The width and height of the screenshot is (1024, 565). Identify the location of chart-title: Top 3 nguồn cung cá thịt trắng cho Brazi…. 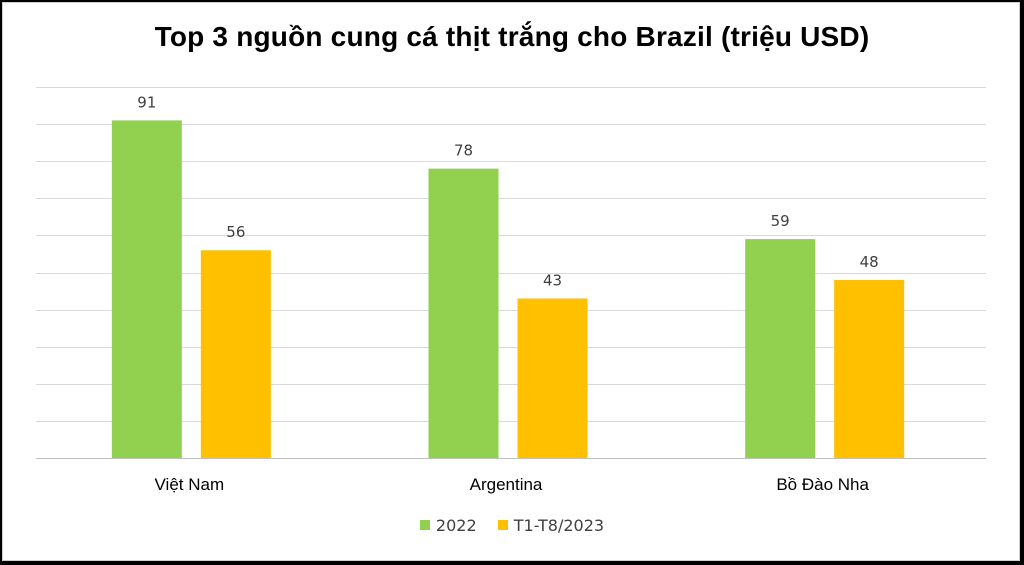
(512, 36).